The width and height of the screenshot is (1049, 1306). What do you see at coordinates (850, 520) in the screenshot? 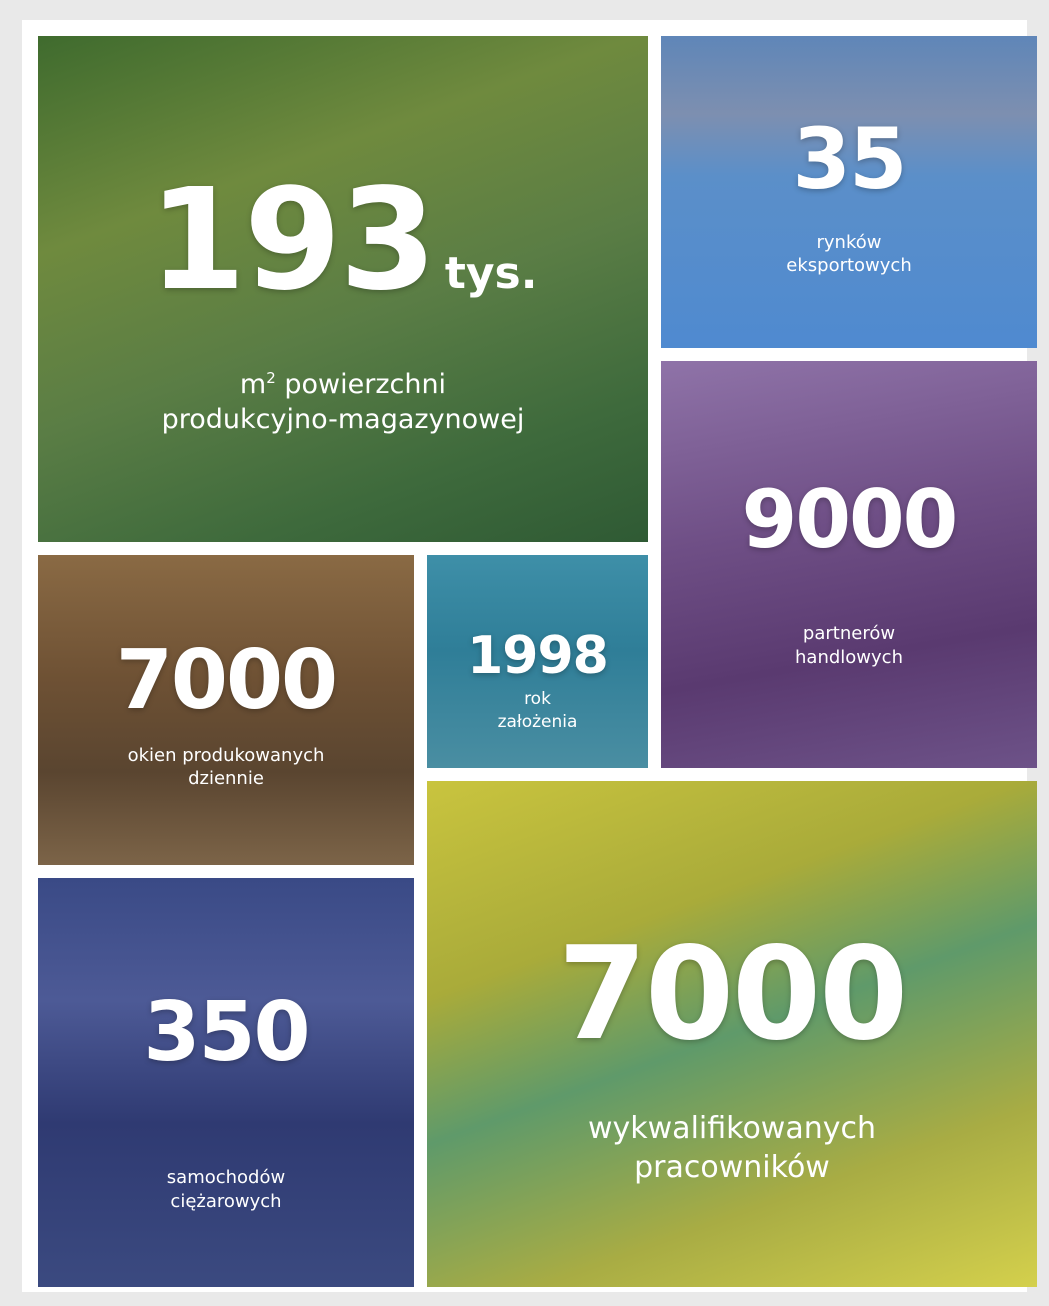
I see `stat-number: 9000` at bounding box center [850, 520].